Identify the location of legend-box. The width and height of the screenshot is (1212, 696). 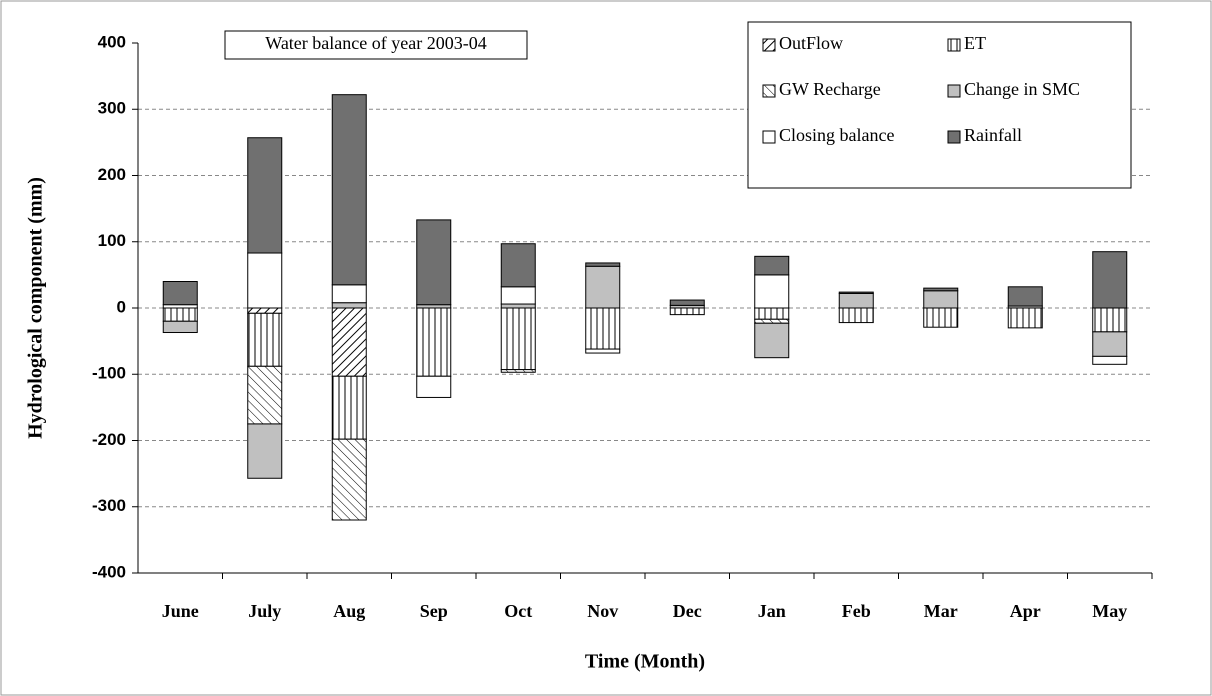
(939, 105).